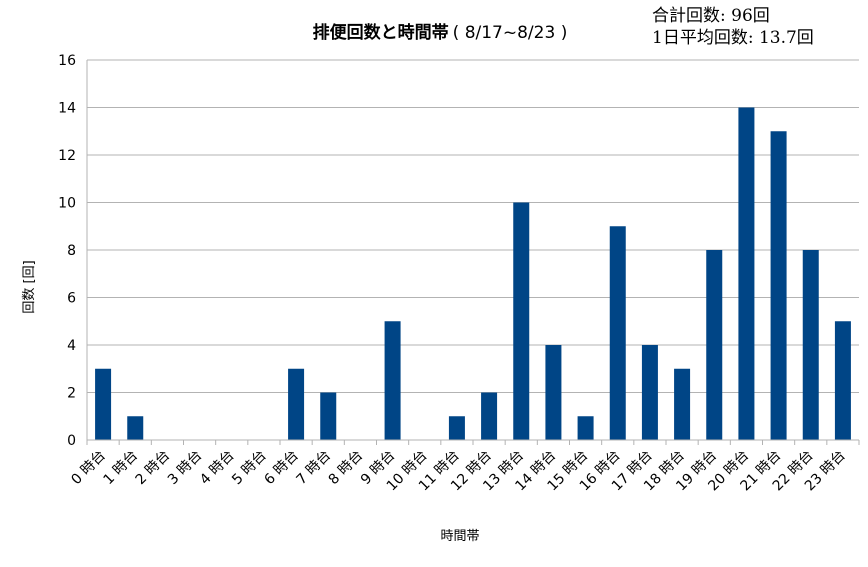 This screenshot has height=567, width=868. Describe the element at coordinates (314, 468) in the screenshot. I see `x-tick-label: 7 時台` at that location.